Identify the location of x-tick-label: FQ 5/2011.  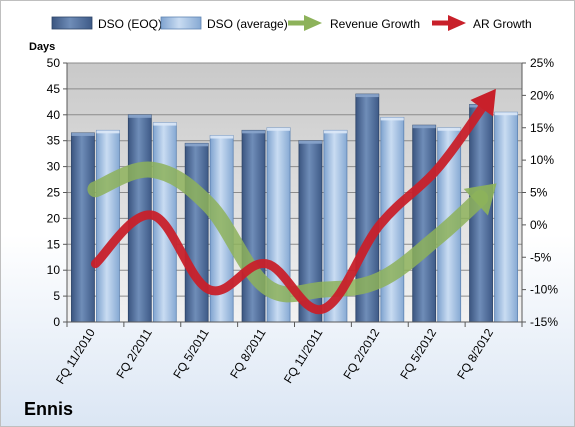
(191, 353).